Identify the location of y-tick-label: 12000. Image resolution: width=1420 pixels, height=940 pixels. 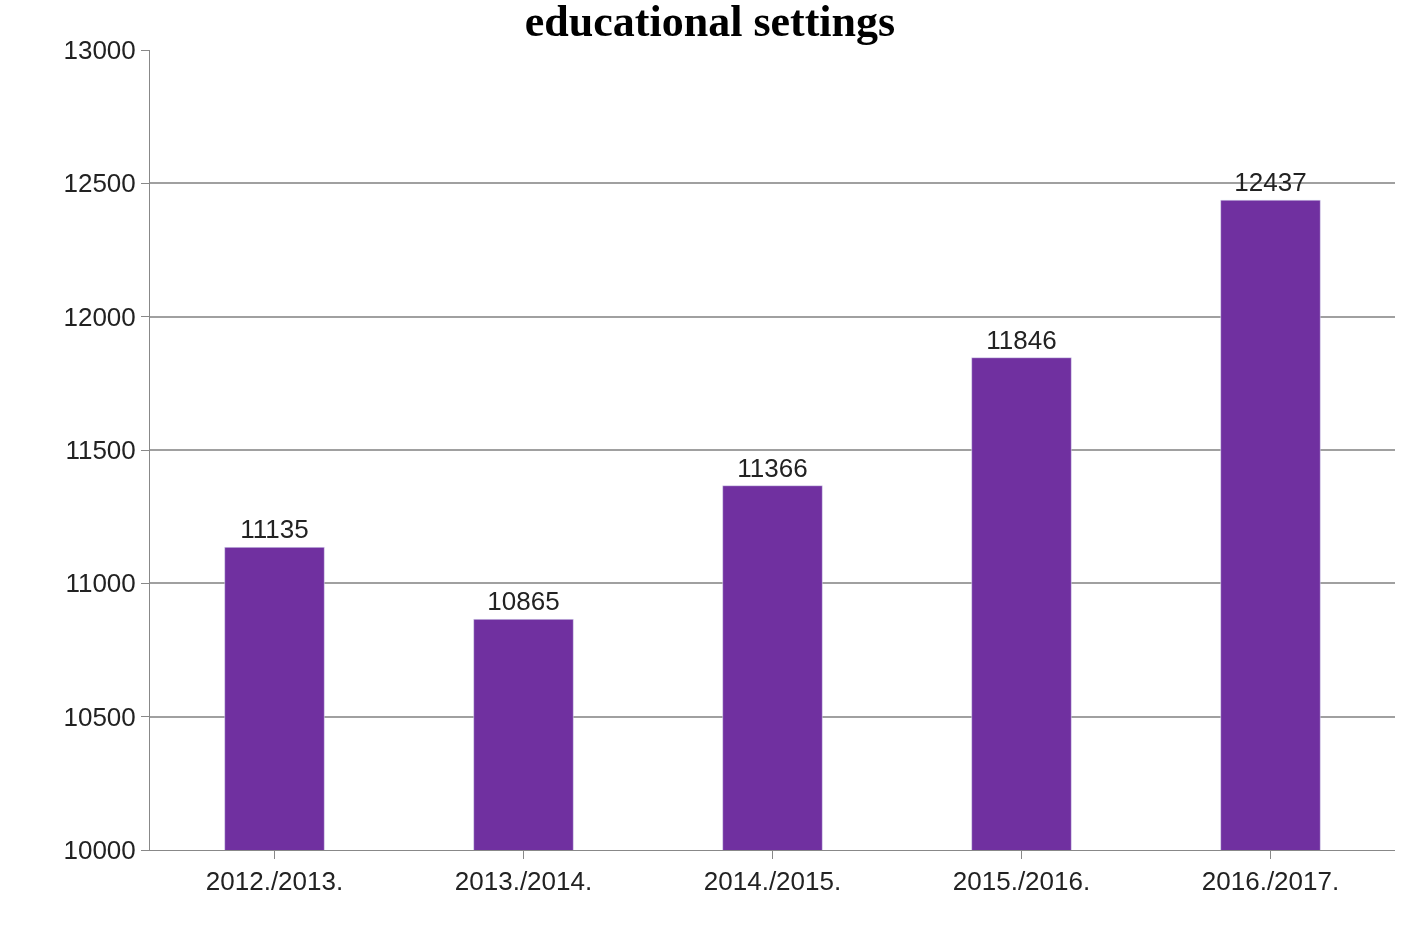
(99, 316).